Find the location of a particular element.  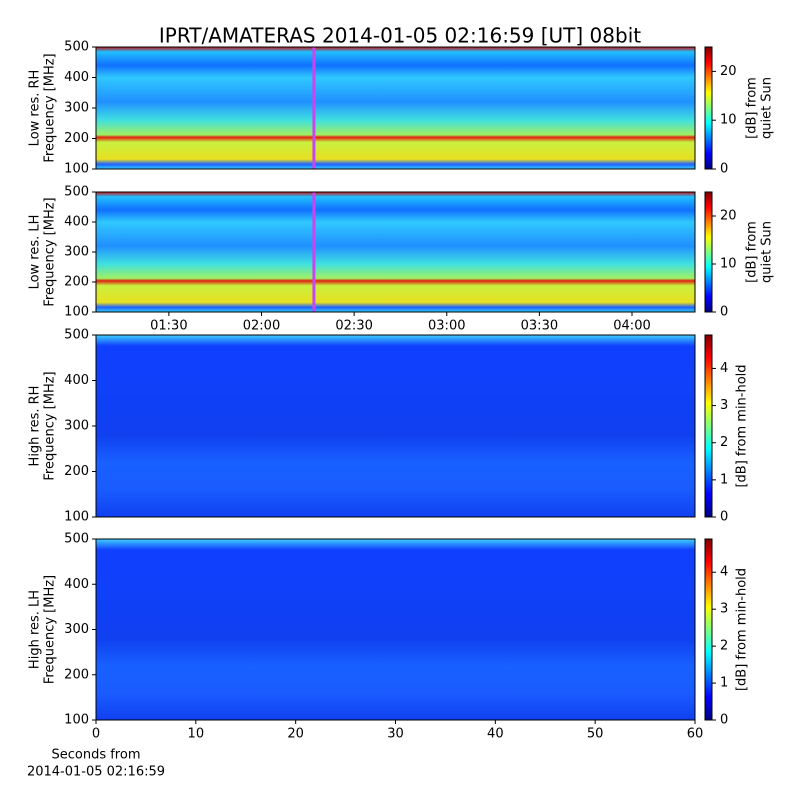

x-axis-label: Seconds from is located at coordinates (95, 755).